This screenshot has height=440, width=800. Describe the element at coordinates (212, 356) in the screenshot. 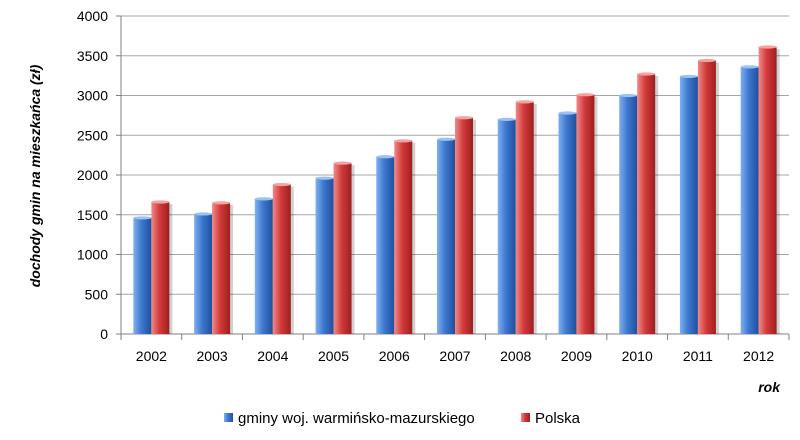

I see `x-tick-label: 2003` at that location.